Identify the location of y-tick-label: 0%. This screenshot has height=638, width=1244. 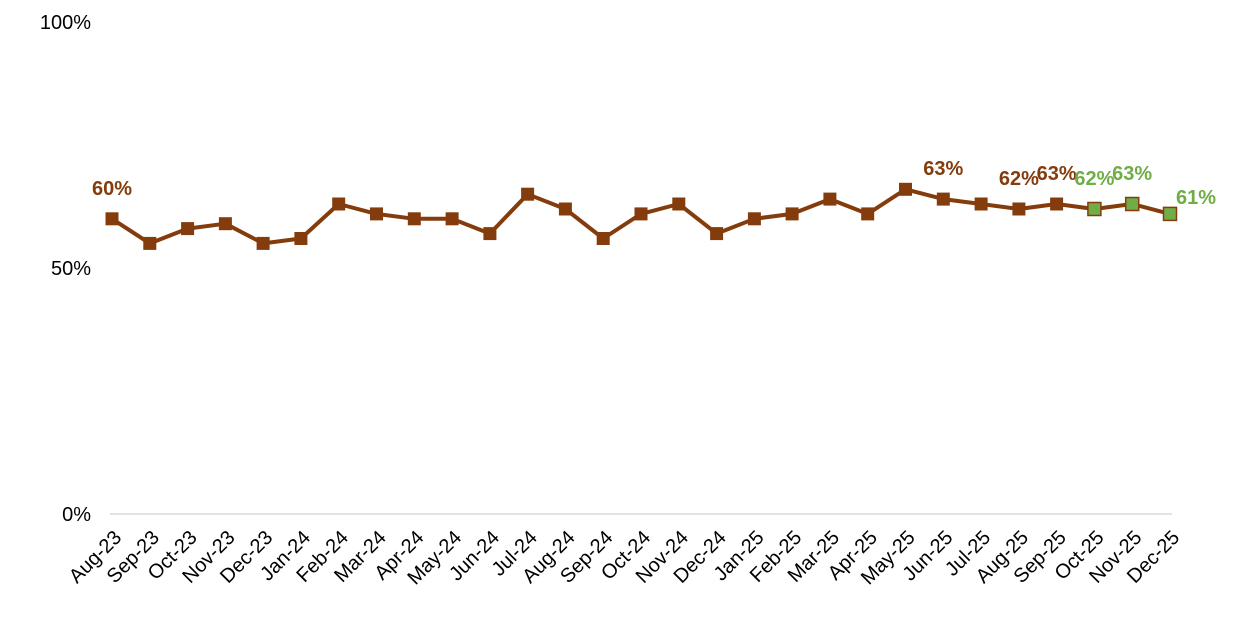
(76, 515).